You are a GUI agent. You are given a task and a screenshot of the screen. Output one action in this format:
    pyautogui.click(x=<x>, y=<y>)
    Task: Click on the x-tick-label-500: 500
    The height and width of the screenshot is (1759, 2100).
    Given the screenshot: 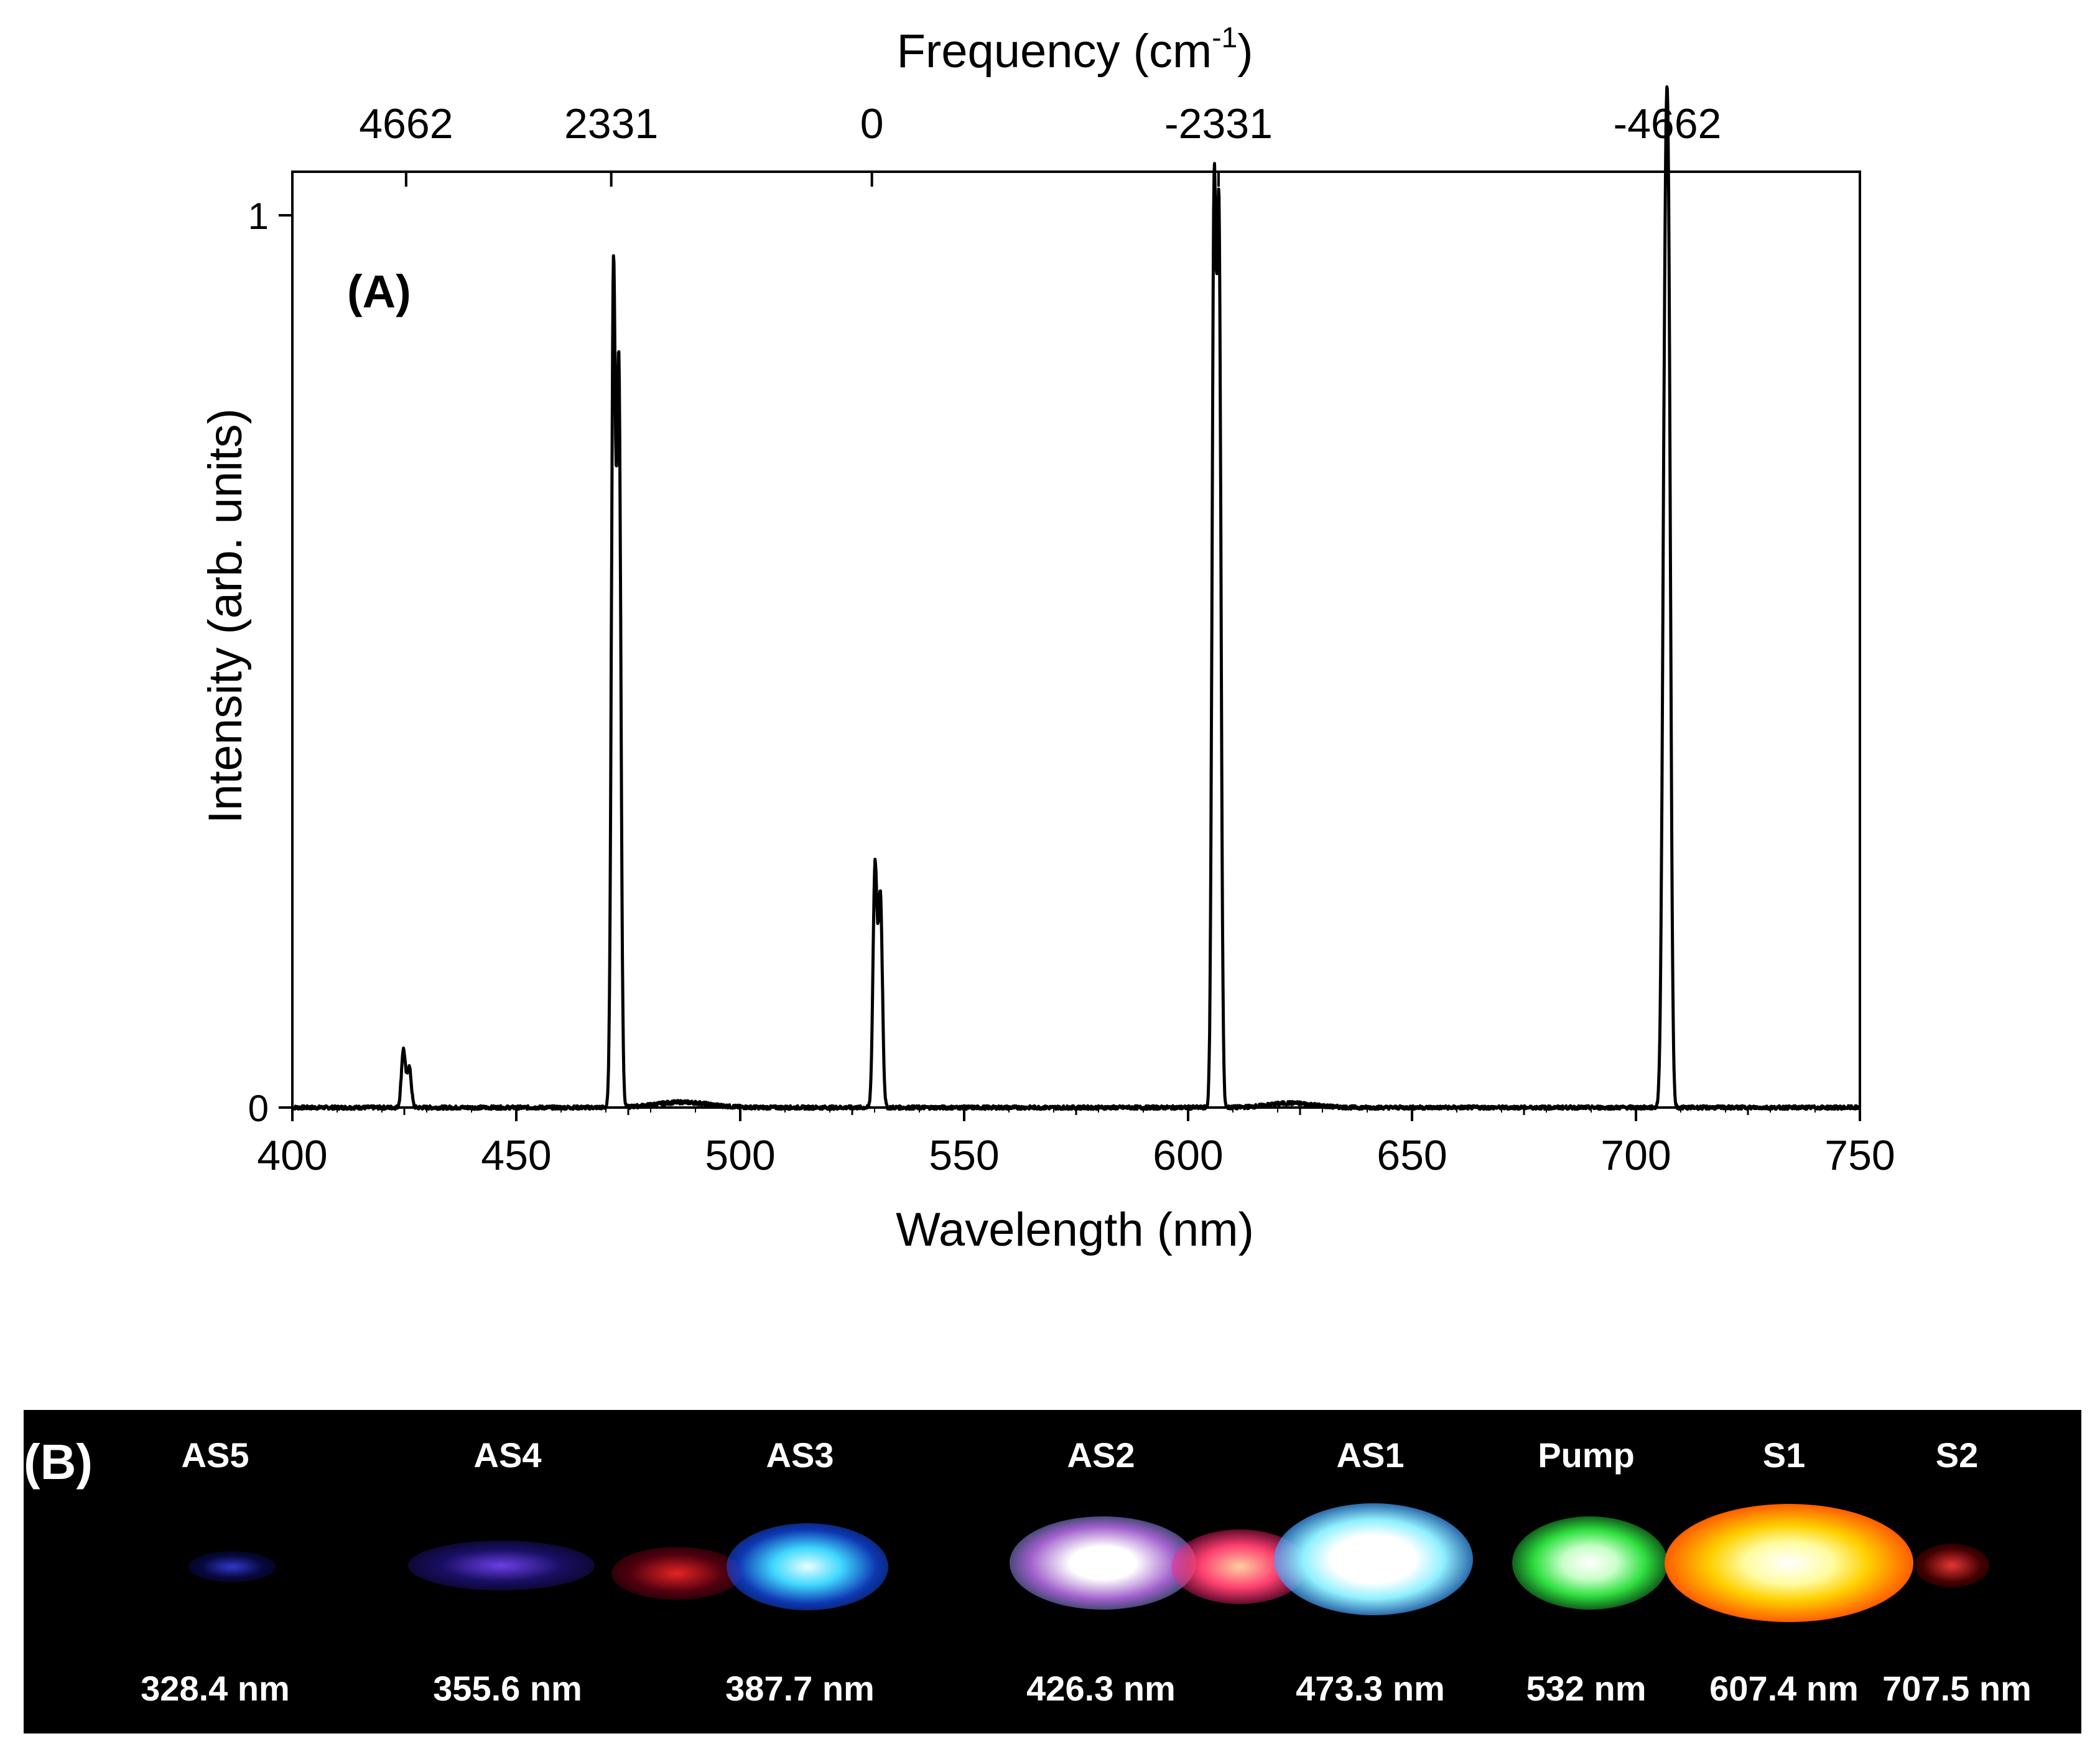 What is the action you would take?
    pyautogui.click(x=740, y=1155)
    